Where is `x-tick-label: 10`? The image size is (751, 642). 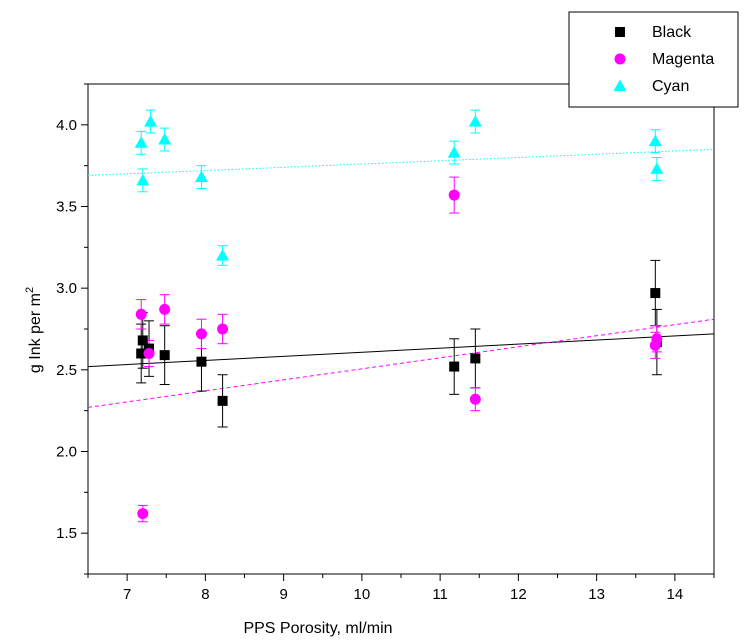
x-tick-label: 10 is located at coordinates (362, 594).